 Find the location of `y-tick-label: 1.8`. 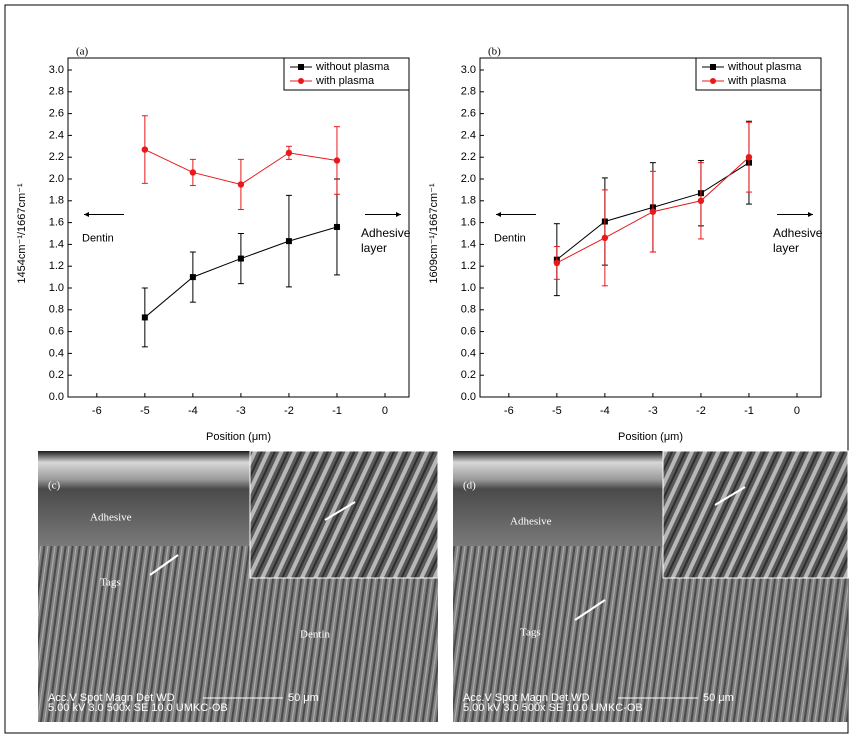

y-tick-label: 1.8 is located at coordinates (468, 201).